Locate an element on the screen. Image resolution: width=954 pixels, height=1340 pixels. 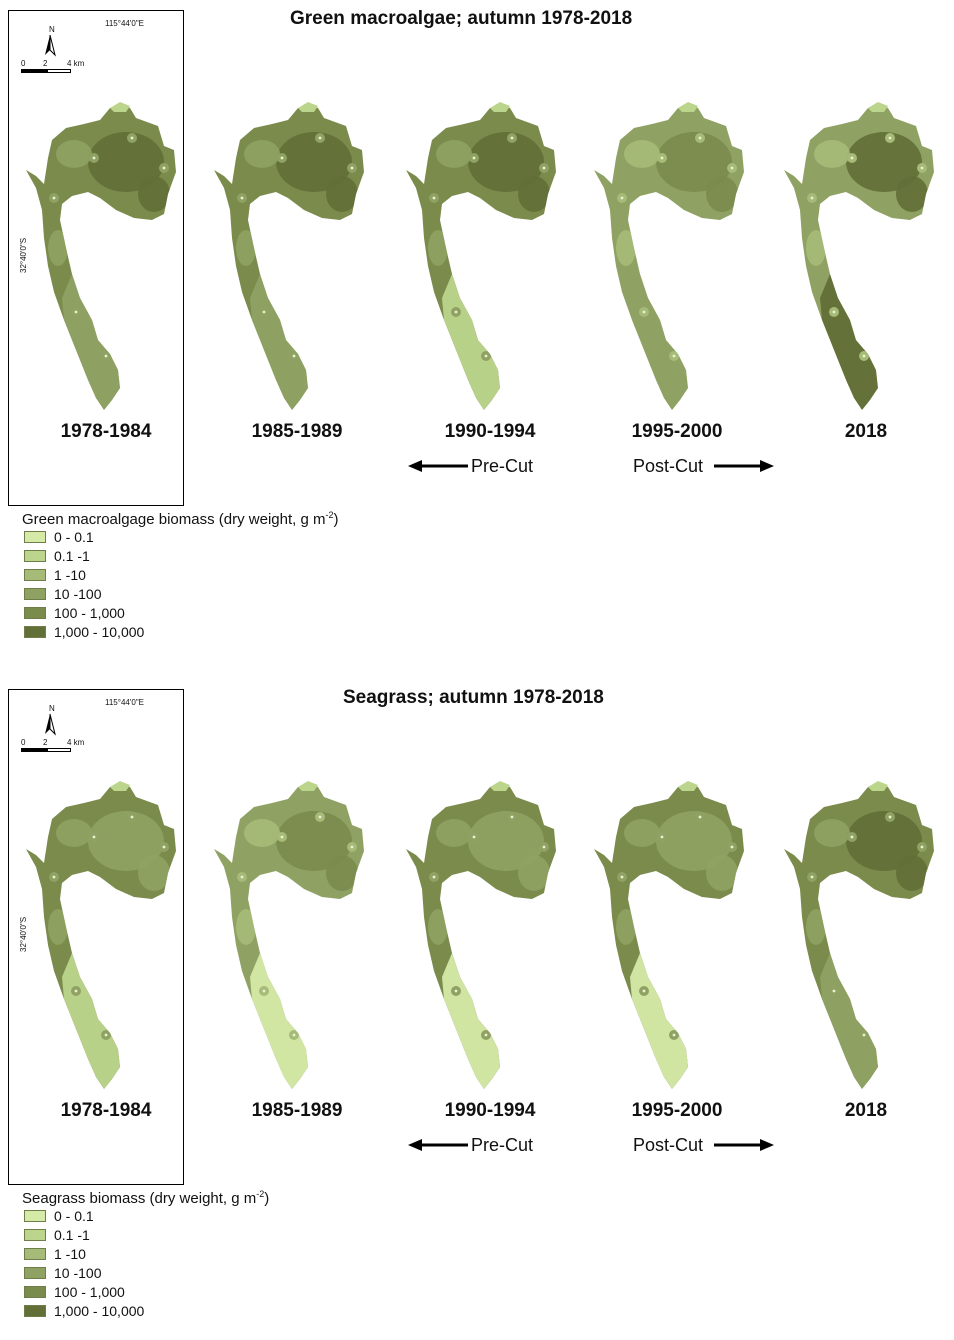
year-label: 1990-1994 is located at coordinates (490, 431).